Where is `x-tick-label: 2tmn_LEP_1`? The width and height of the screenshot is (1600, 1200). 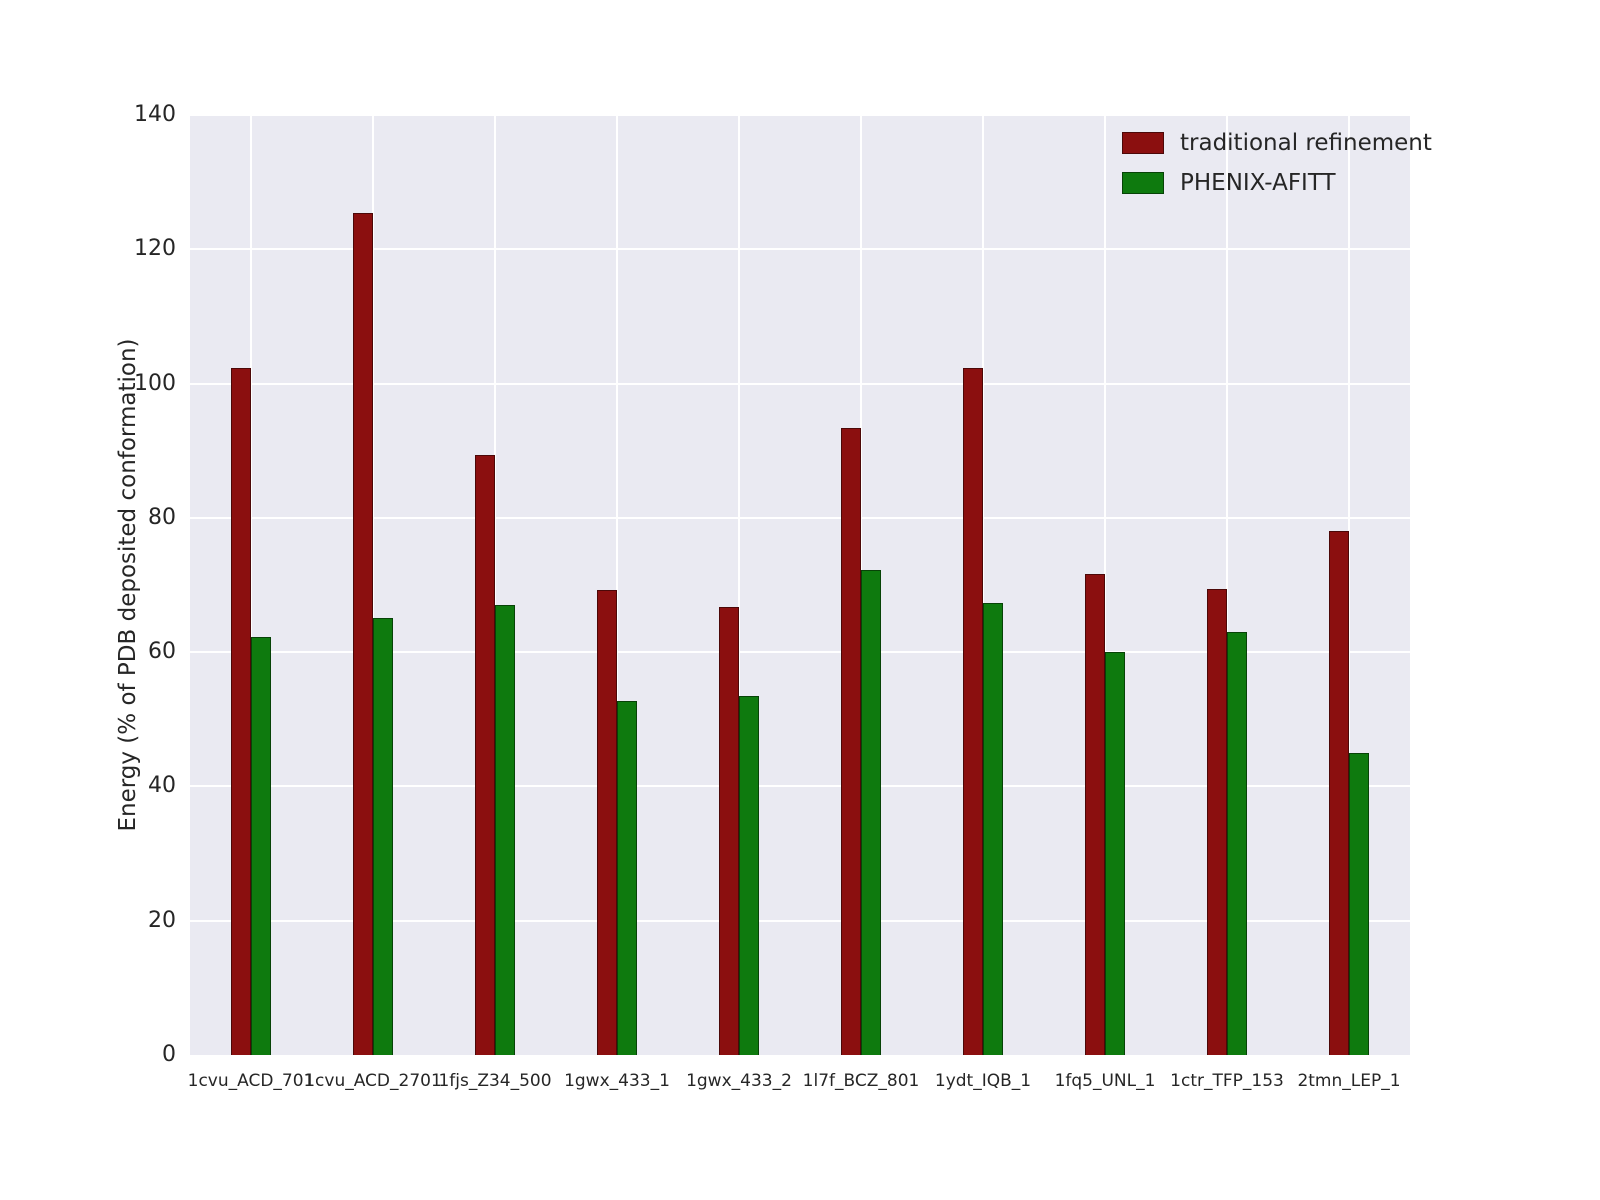 x-tick-label: 2tmn_LEP_1 is located at coordinates (1349, 1081).